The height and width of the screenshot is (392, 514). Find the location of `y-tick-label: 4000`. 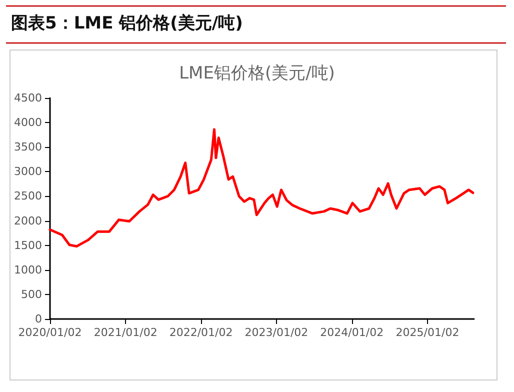

y-tick-label: 4000 is located at coordinates (28, 123).